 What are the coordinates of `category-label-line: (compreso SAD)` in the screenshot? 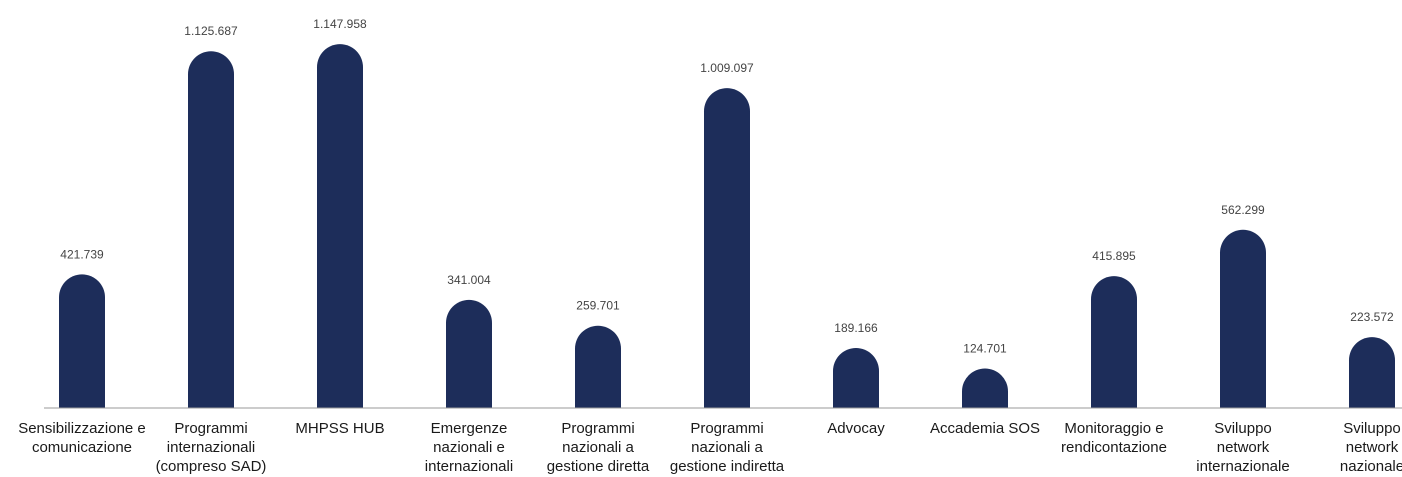 It's located at (211, 466).